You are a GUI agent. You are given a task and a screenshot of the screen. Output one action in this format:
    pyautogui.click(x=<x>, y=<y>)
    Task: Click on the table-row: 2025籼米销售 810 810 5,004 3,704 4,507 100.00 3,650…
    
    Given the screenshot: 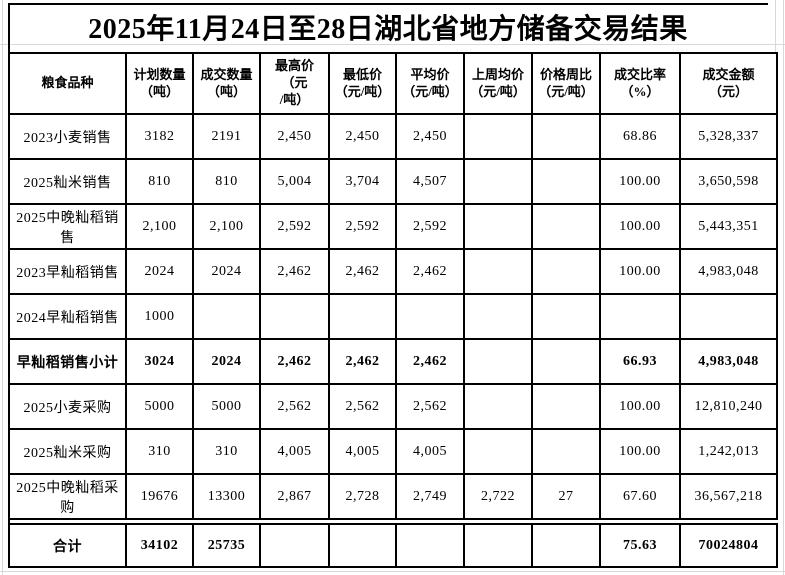 What is the action you would take?
    pyautogui.click(x=393, y=181)
    